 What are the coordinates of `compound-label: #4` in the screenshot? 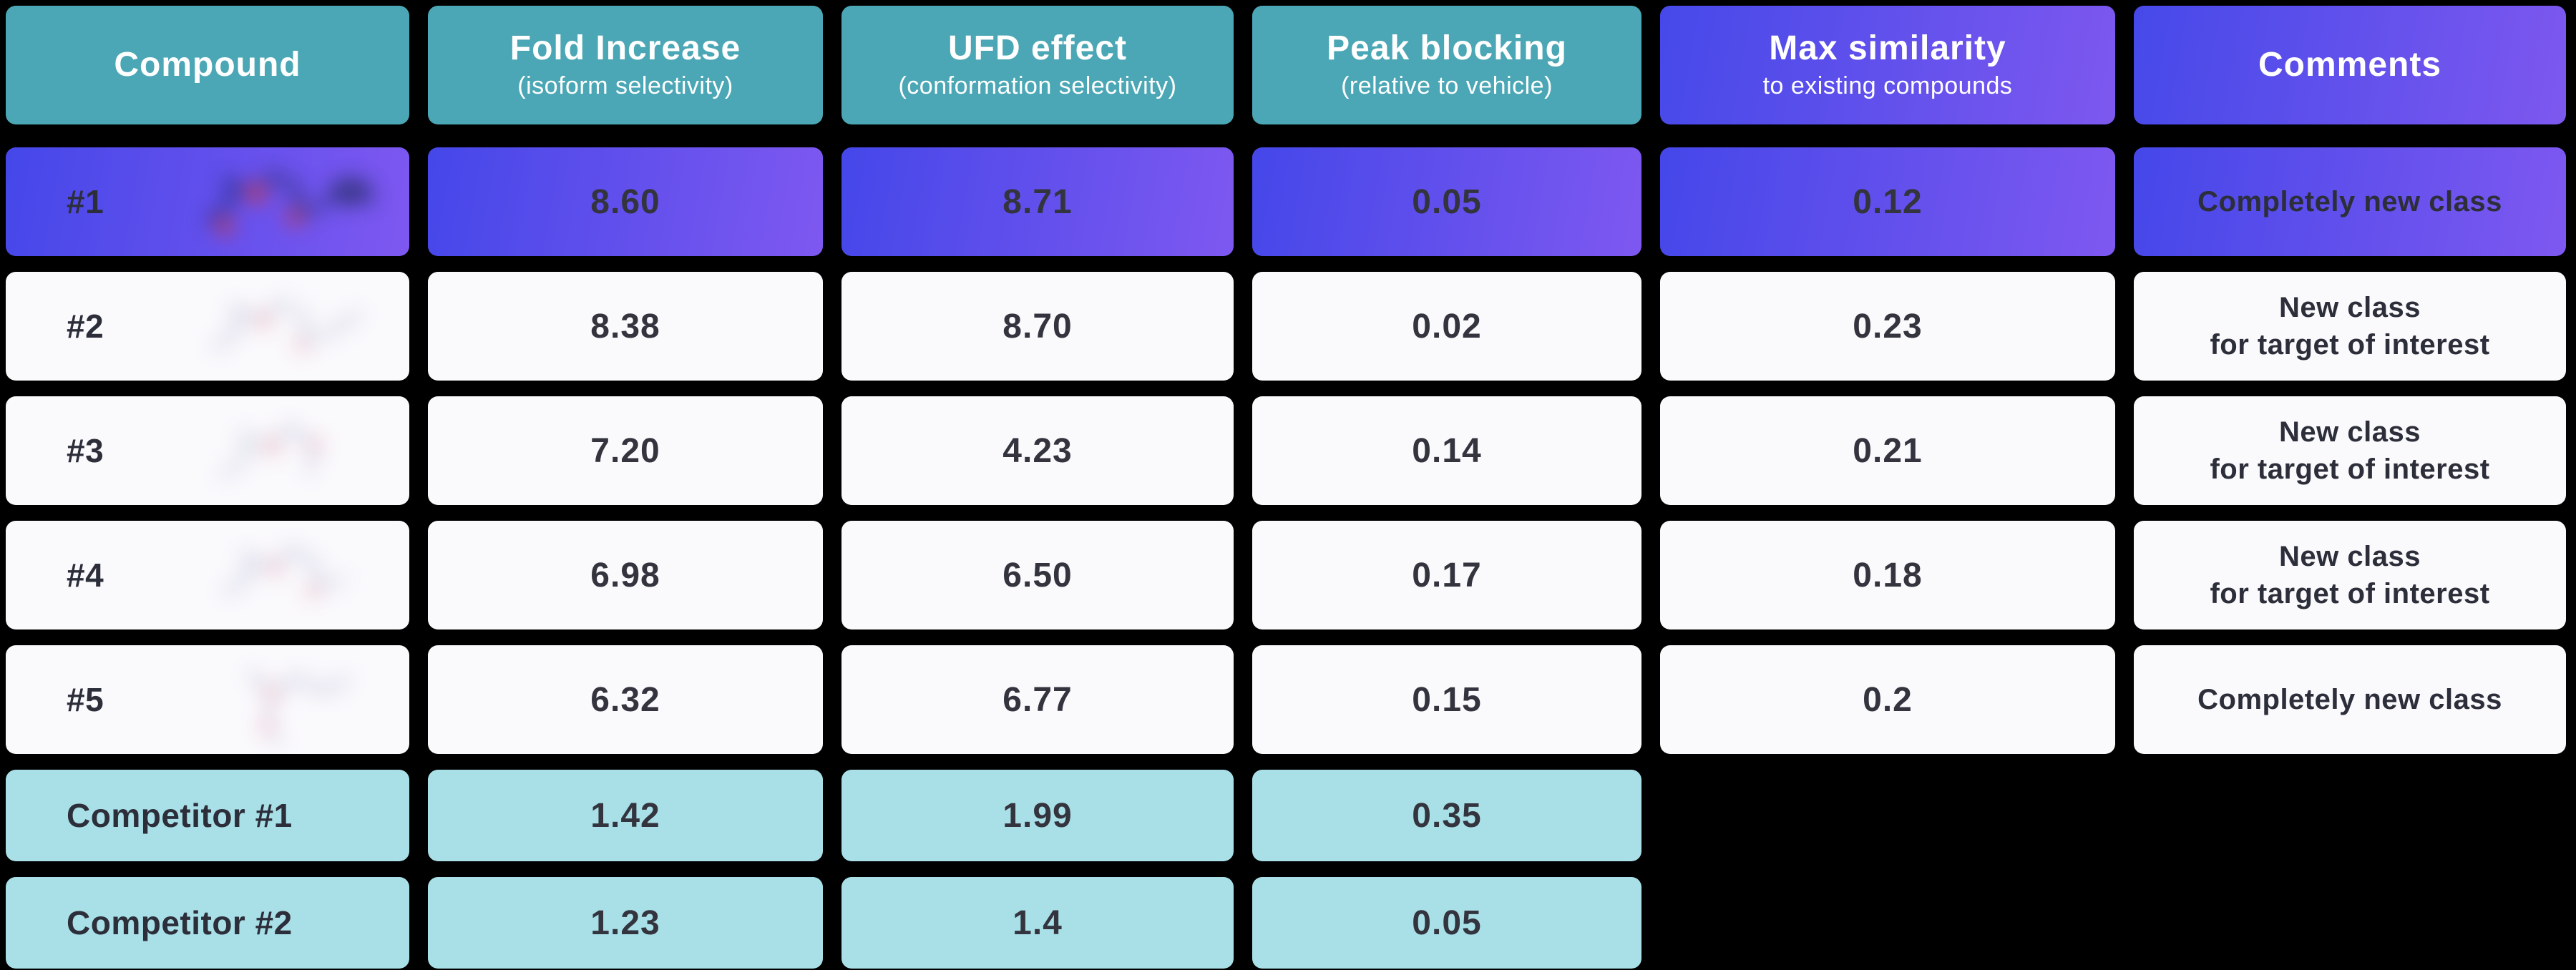 It's located at (85, 575).